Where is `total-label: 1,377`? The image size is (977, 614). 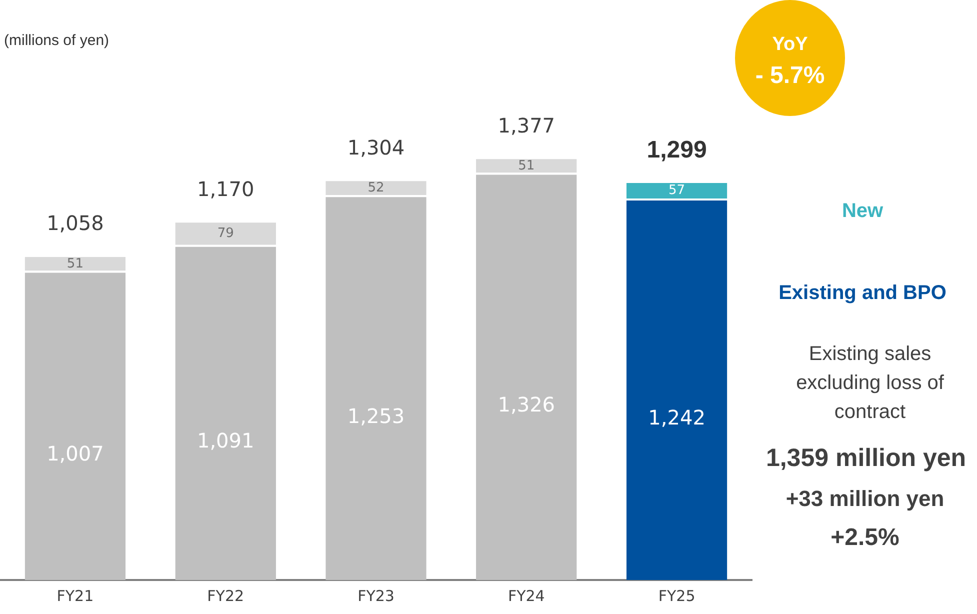
total-label: 1,377 is located at coordinates (527, 125).